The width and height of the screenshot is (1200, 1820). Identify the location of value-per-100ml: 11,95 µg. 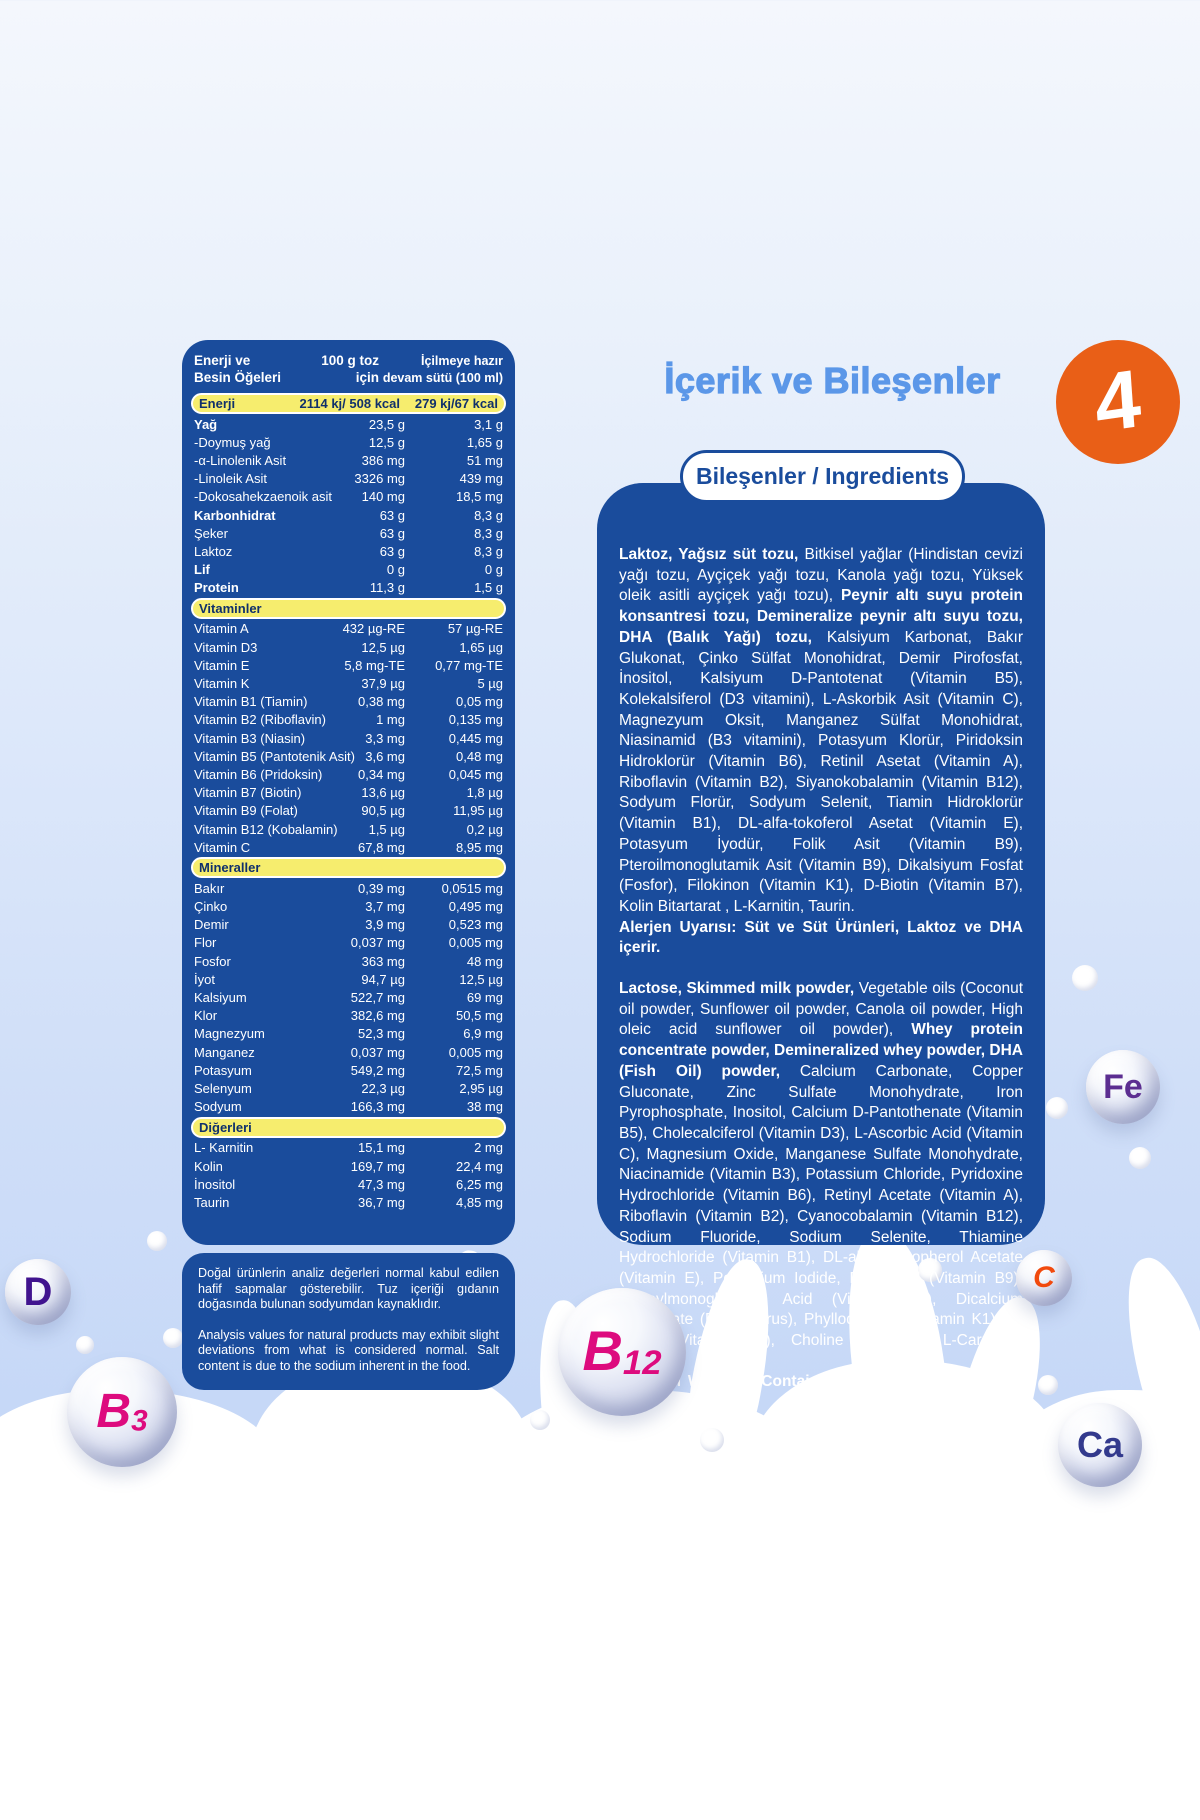
(478, 811).